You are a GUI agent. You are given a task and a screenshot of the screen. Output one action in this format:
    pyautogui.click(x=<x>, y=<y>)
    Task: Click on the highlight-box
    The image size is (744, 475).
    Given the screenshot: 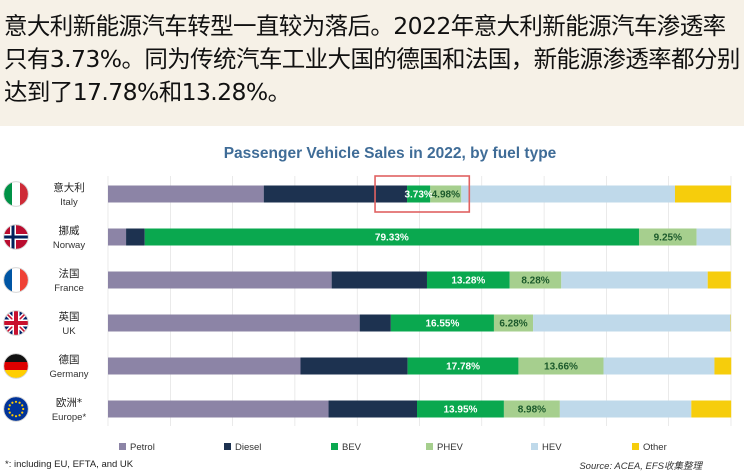 What is the action you would take?
    pyautogui.click(x=422, y=194)
    